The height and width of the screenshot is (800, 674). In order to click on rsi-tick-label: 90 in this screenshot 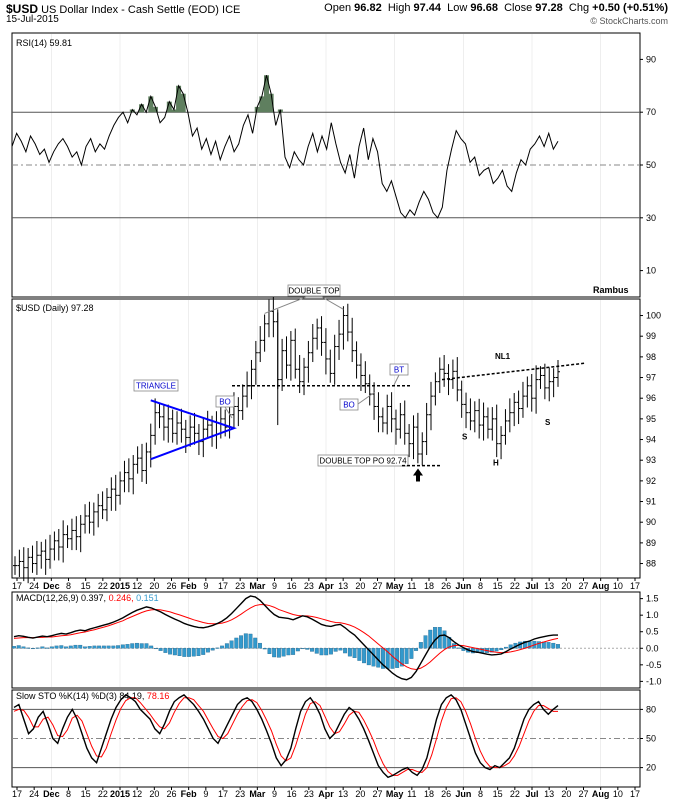, I will do `click(651, 59)`.